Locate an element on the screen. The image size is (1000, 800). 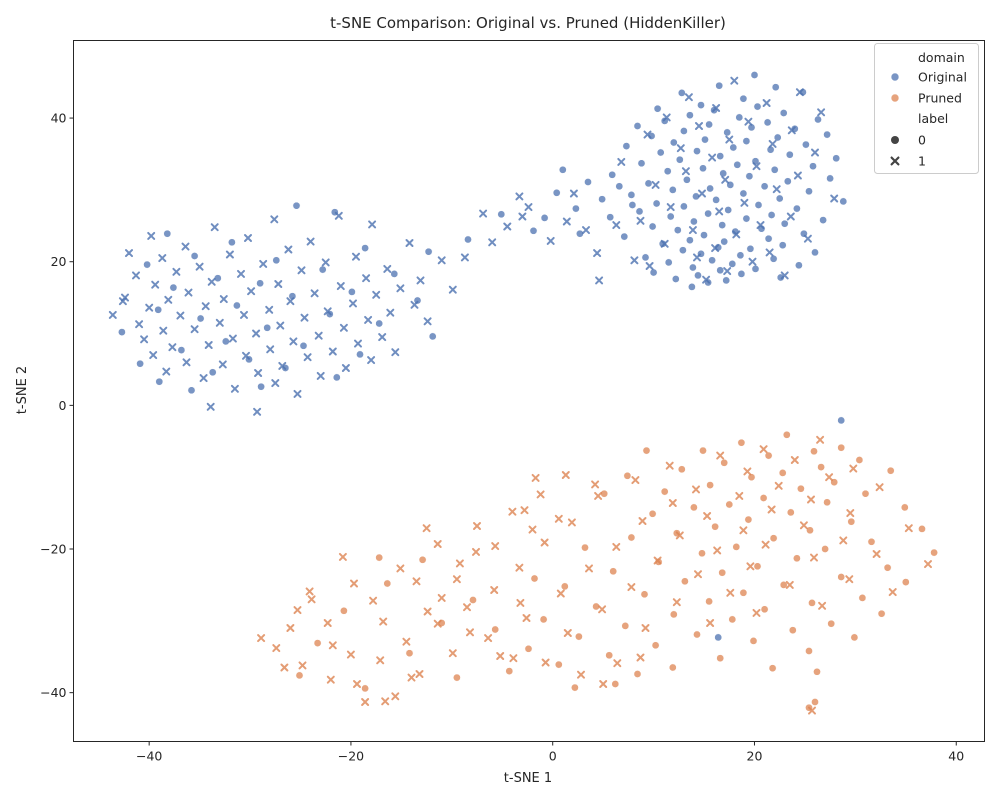
legend-label-1: 1 is located at coordinates (922, 161).